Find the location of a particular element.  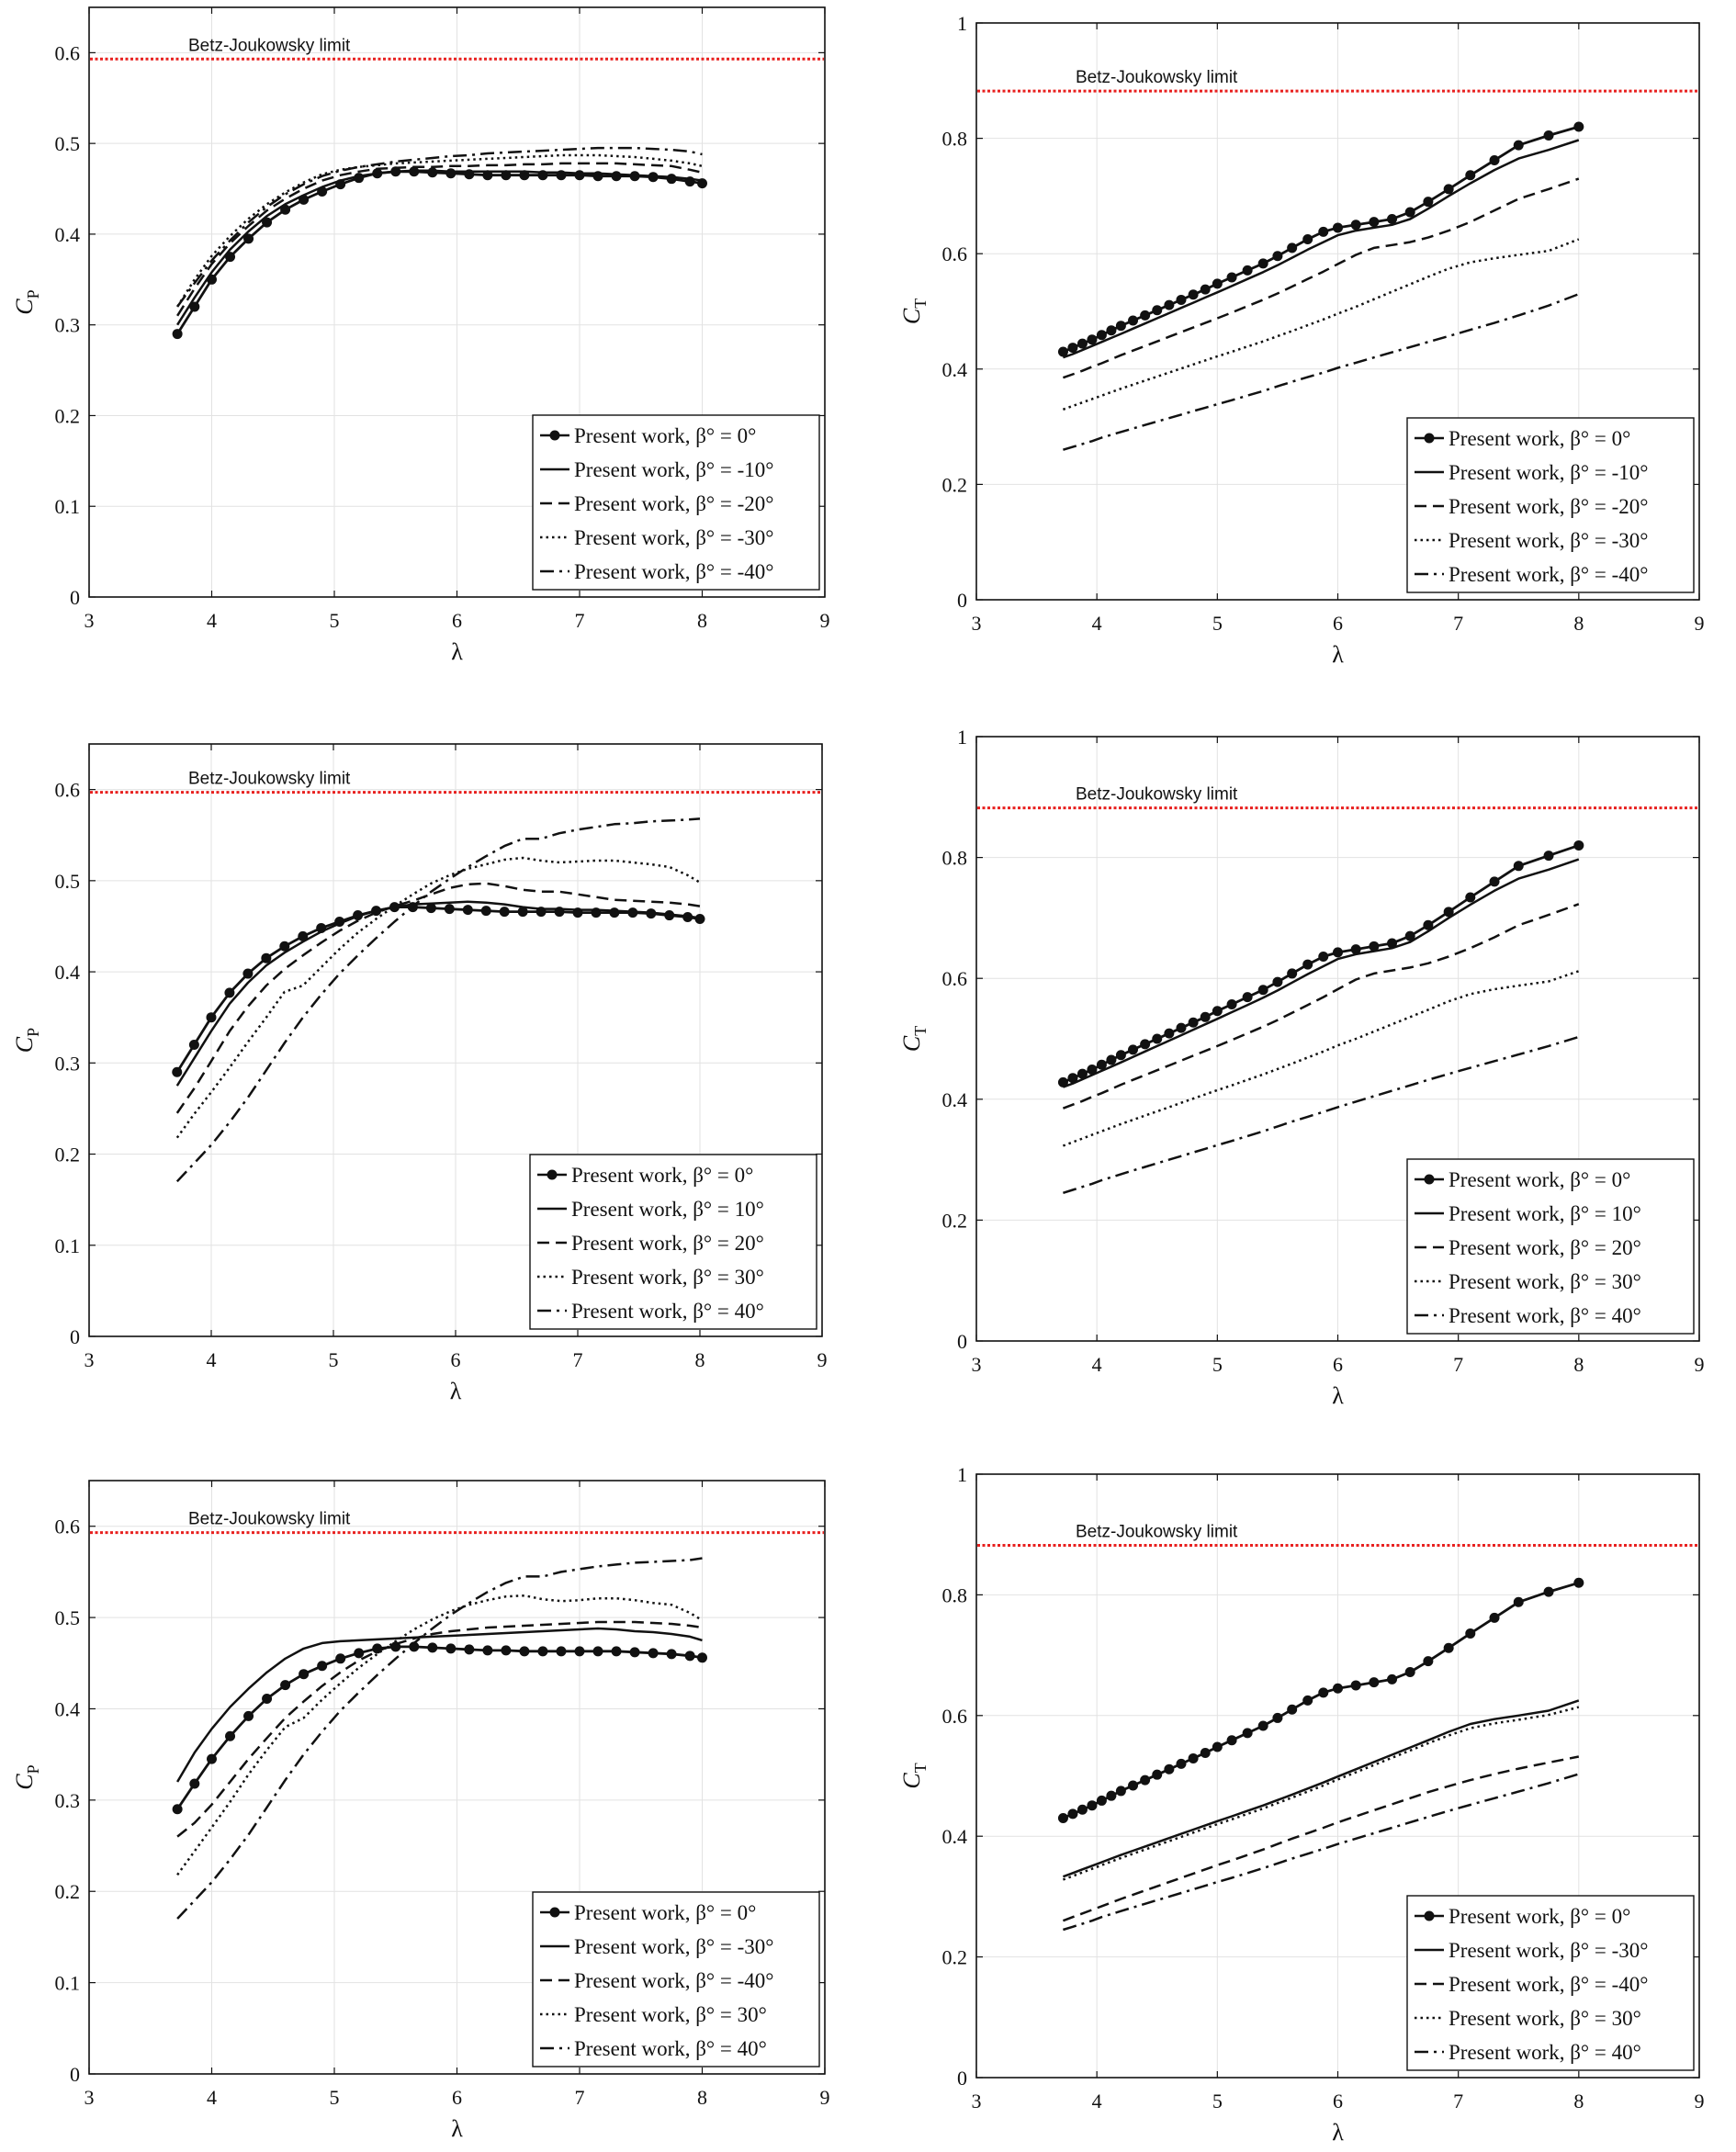

legend-label-3: Present work, β° = -40° is located at coordinates (1548, 1984).